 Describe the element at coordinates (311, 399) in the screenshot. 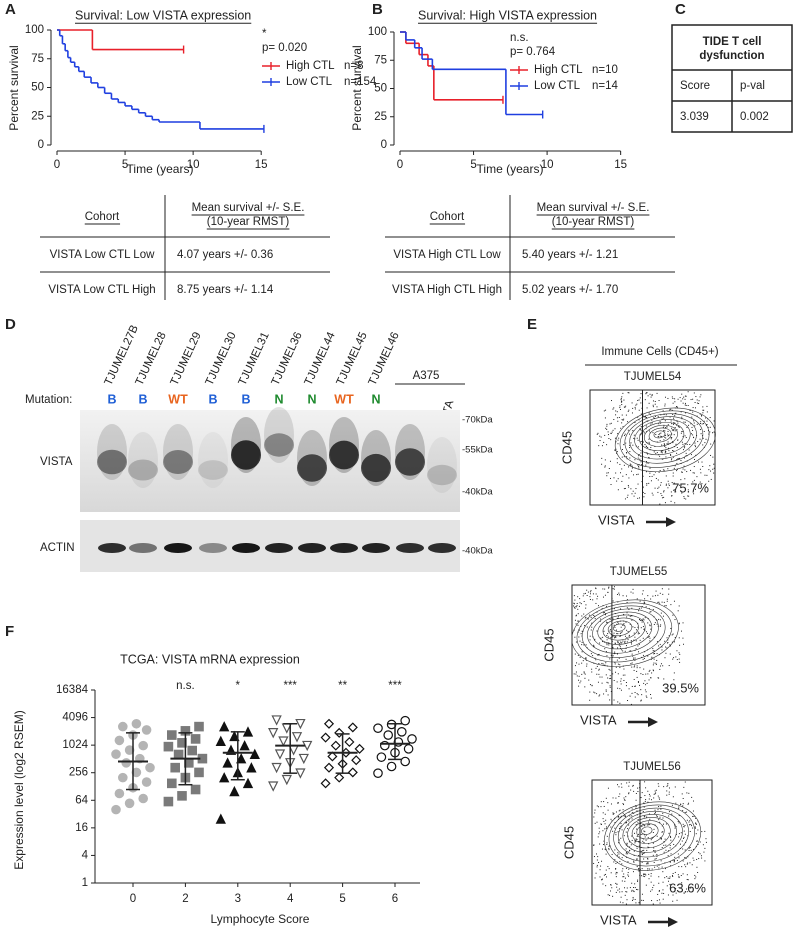

I see `mutation: N` at that location.